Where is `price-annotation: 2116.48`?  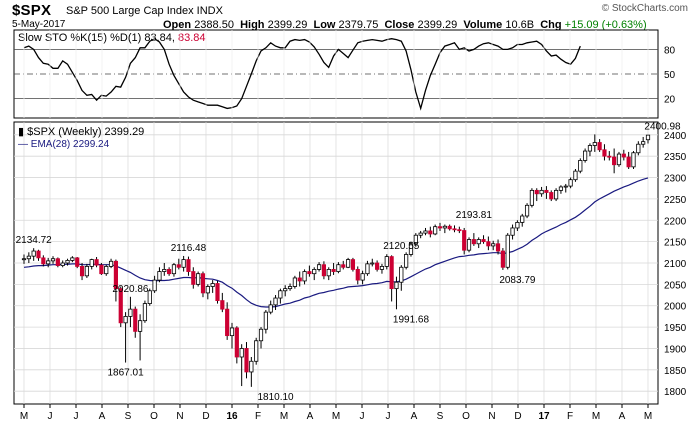 price-annotation: 2116.48 is located at coordinates (189, 248).